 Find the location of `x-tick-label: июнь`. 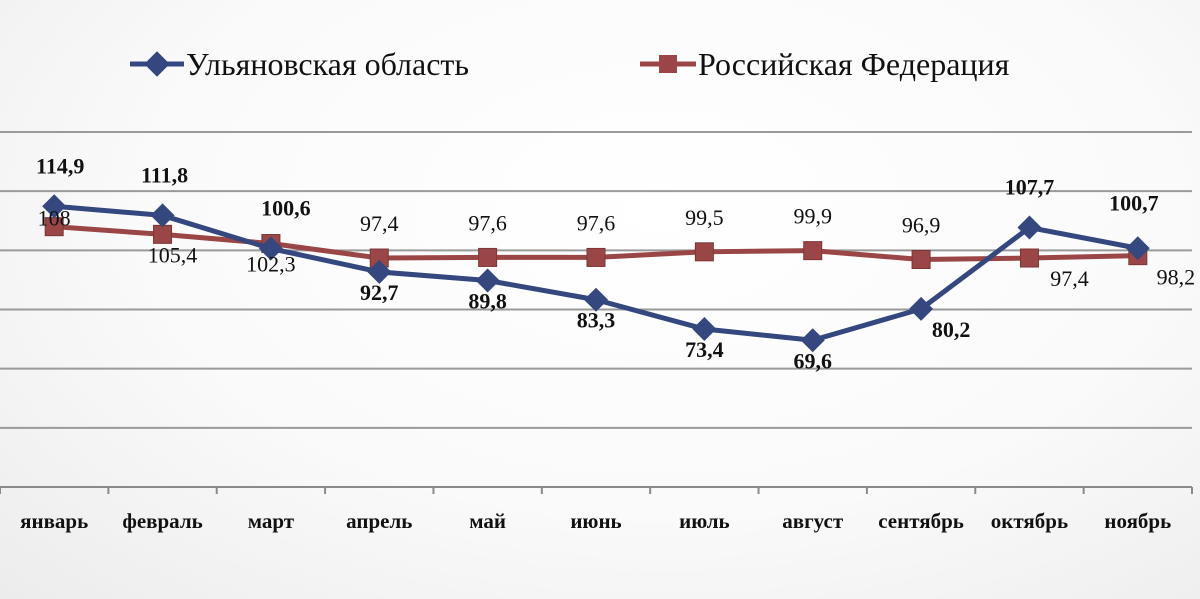

x-tick-label: июнь is located at coordinates (595, 521).